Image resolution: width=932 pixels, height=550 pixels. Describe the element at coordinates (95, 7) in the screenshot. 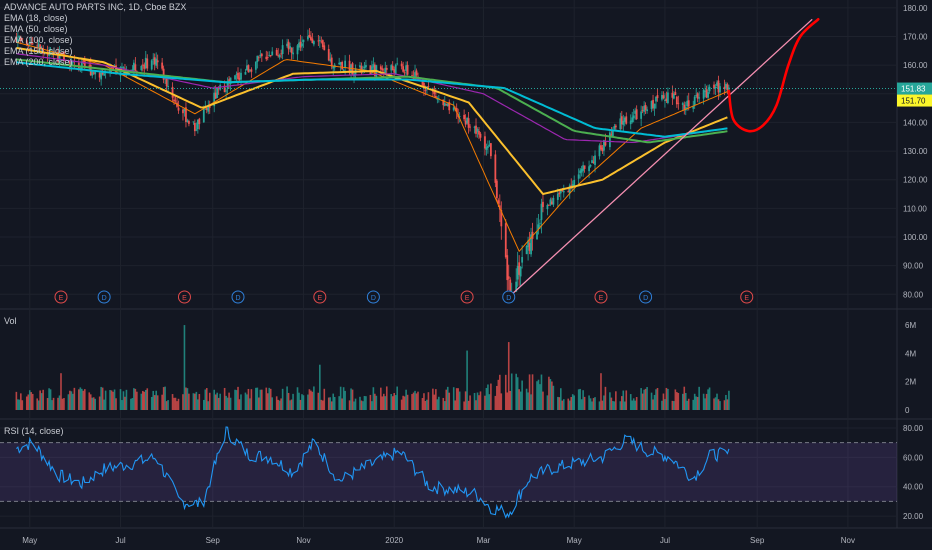

I see `symbol-title: ADVANCE AUTO PARTS INC, 1D, Cboe BZX` at that location.